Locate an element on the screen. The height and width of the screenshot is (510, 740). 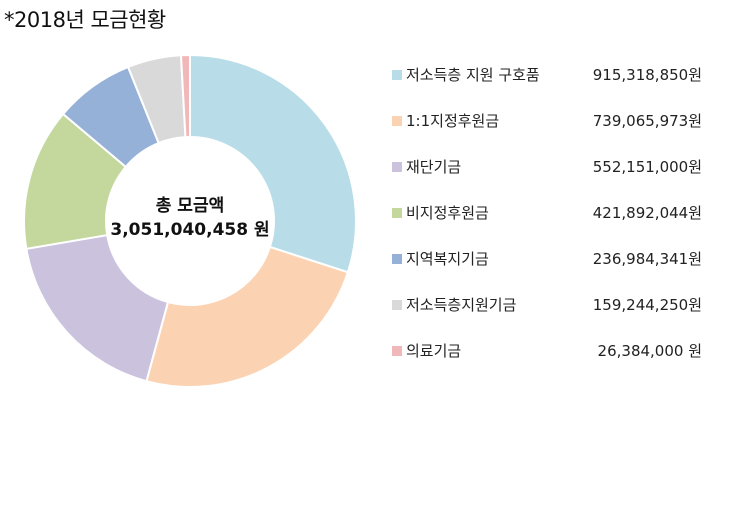
legend-item: 재단기금 552,151,000원 is located at coordinates (547, 167).